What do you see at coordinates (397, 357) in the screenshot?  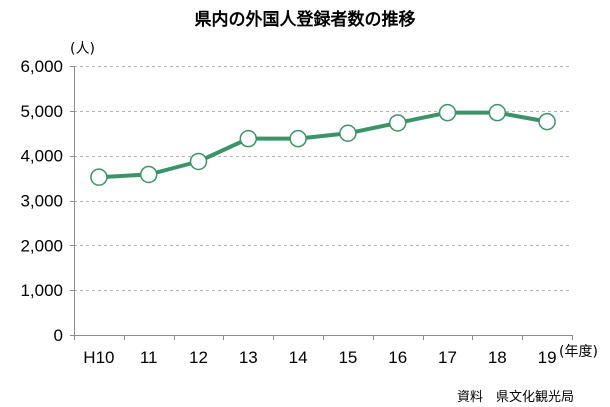 I see `x-tick-label: 16` at bounding box center [397, 357].